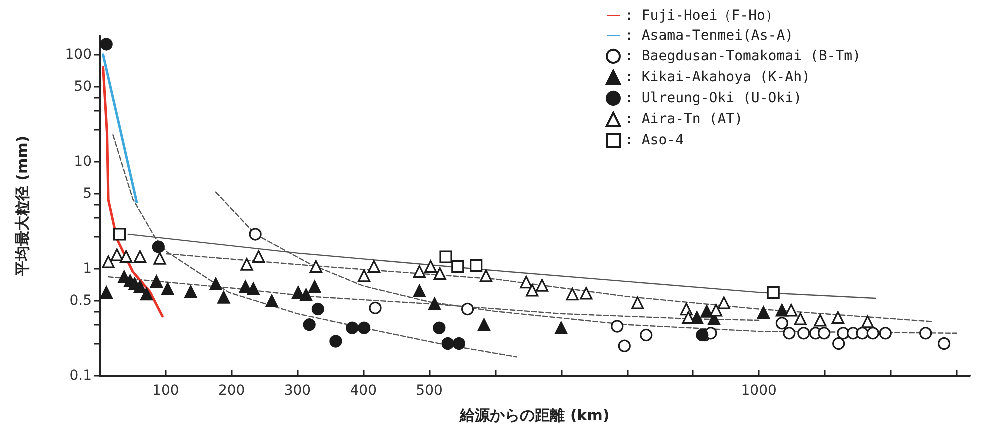 This screenshot has width=986, height=446. What do you see at coordinates (83, 162) in the screenshot?
I see `y-tick-label: 10` at bounding box center [83, 162].